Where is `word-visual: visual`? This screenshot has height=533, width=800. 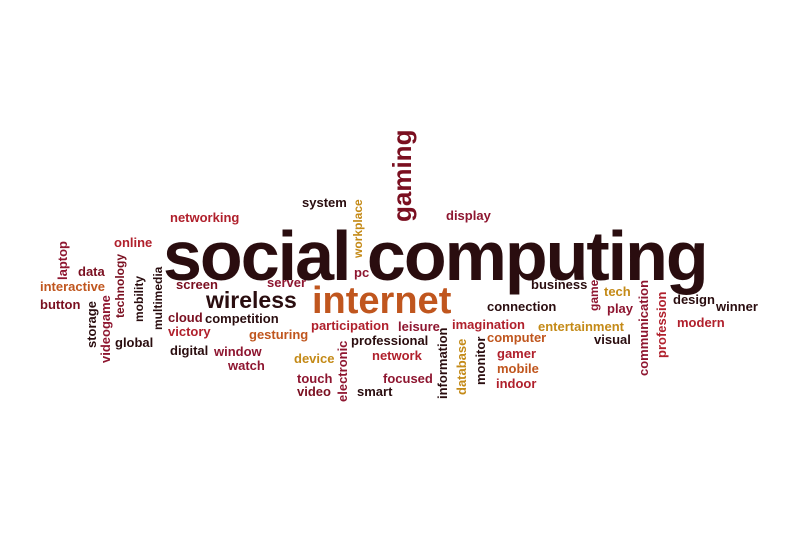 word-visual: visual is located at coordinates (612, 339).